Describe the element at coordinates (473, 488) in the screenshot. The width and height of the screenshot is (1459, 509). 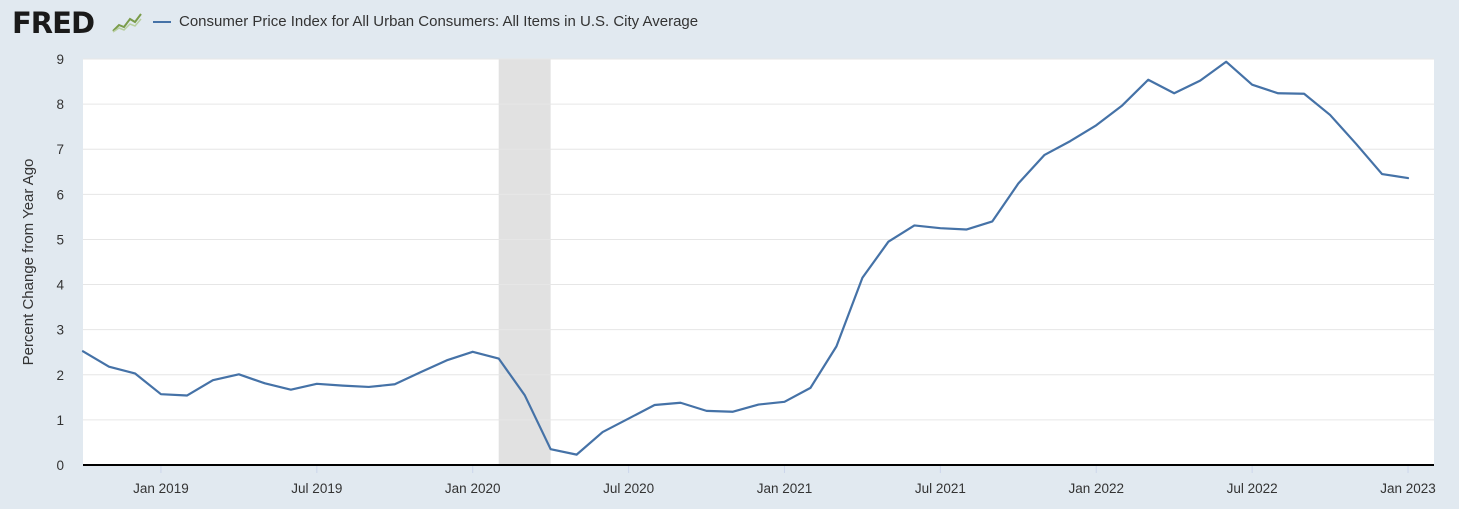
I see `x-tick-label: Jan 2020` at that location.